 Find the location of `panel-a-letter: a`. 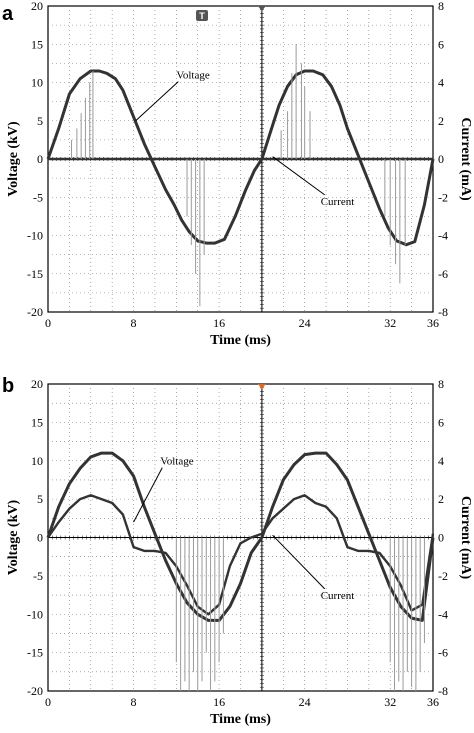

panel-a-letter: a is located at coordinates (8, 14).